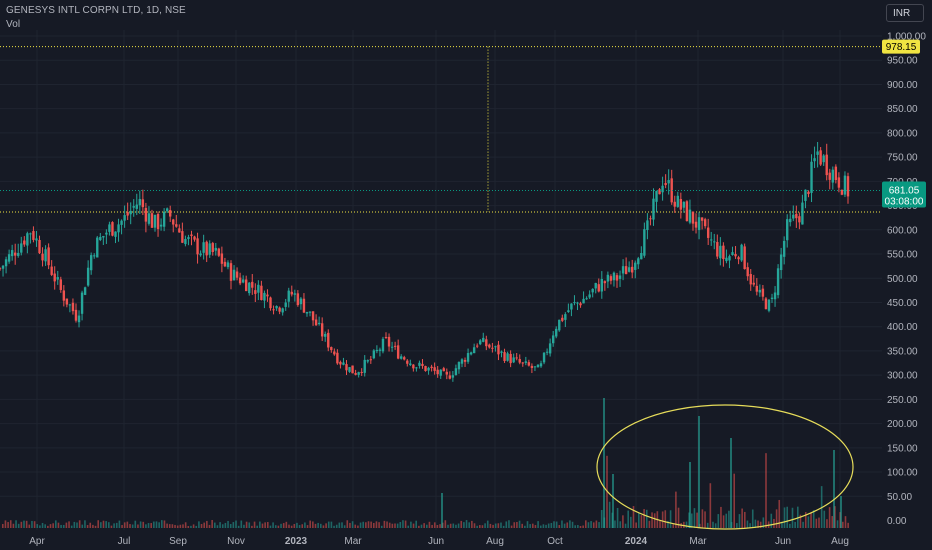  Describe the element at coordinates (698, 541) in the screenshot. I see `time-axis-label: Mar` at that location.